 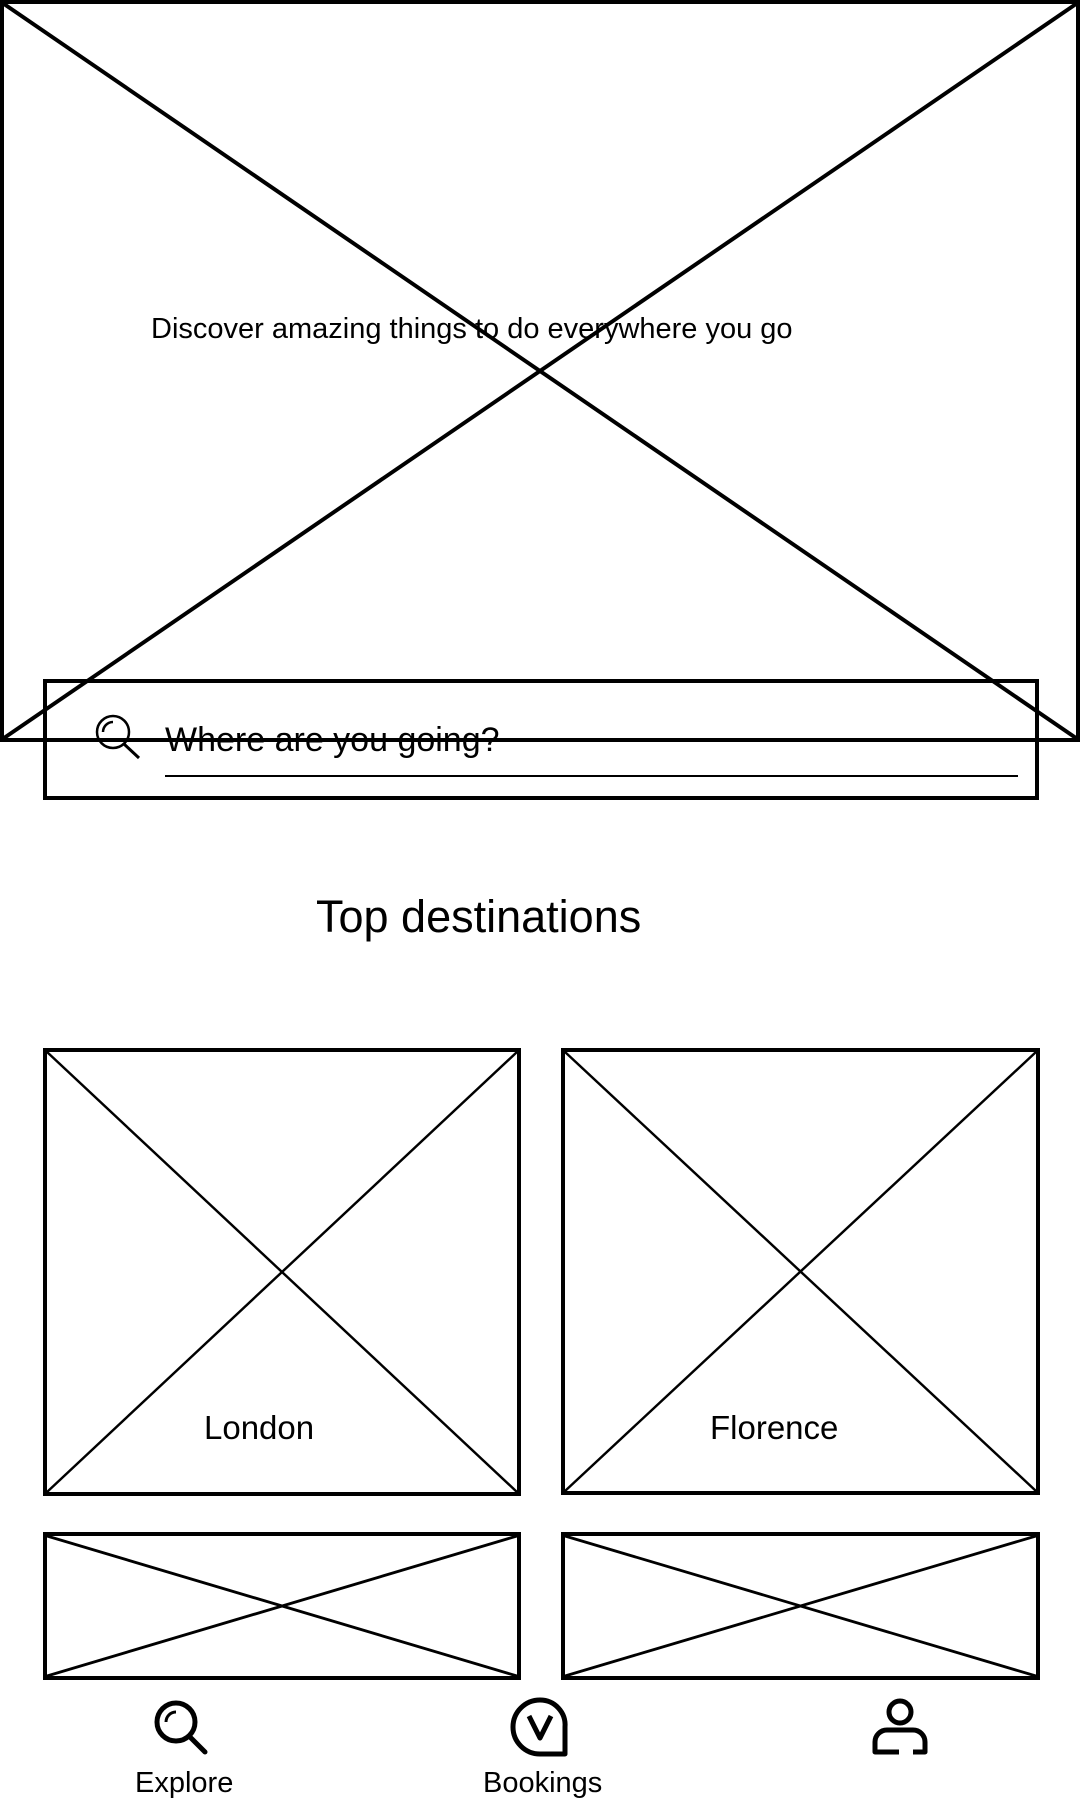 I want to click on nav-label-bookings: Bookings, so click(x=543, y=1783).